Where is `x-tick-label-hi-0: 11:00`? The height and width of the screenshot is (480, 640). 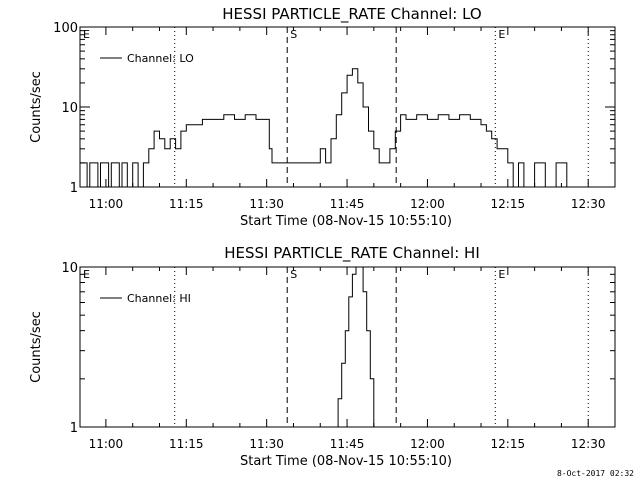 x-tick-label-hi-0: 11:00 is located at coordinates (106, 444).